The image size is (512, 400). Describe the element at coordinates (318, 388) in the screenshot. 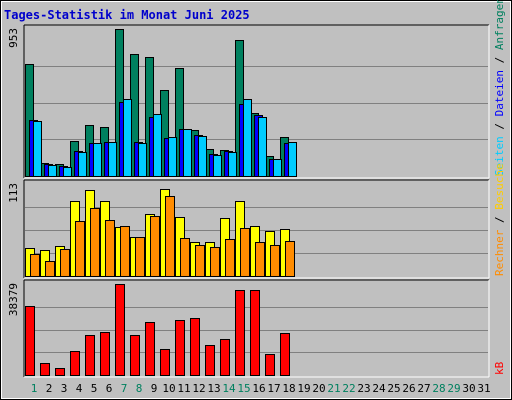

I see `x-tick-label: 20` at that location.